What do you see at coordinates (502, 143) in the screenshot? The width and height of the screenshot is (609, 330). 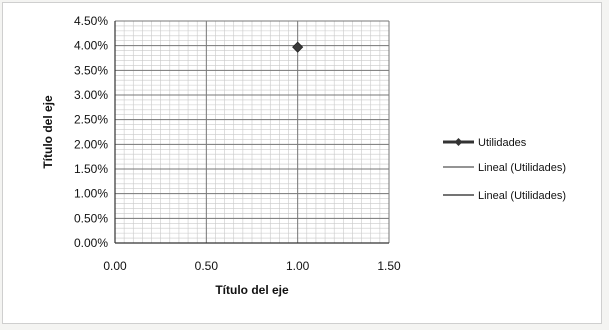 I see `legend-label: Utilidades` at bounding box center [502, 143].